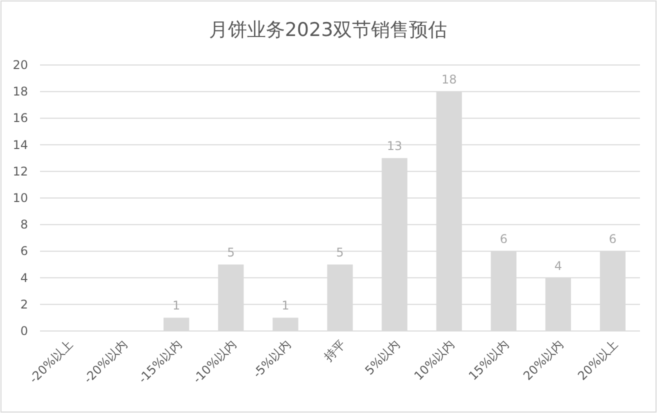 Image resolution: width=657 pixels, height=413 pixels. I want to click on y-tick-label: 2, so click(24, 304).